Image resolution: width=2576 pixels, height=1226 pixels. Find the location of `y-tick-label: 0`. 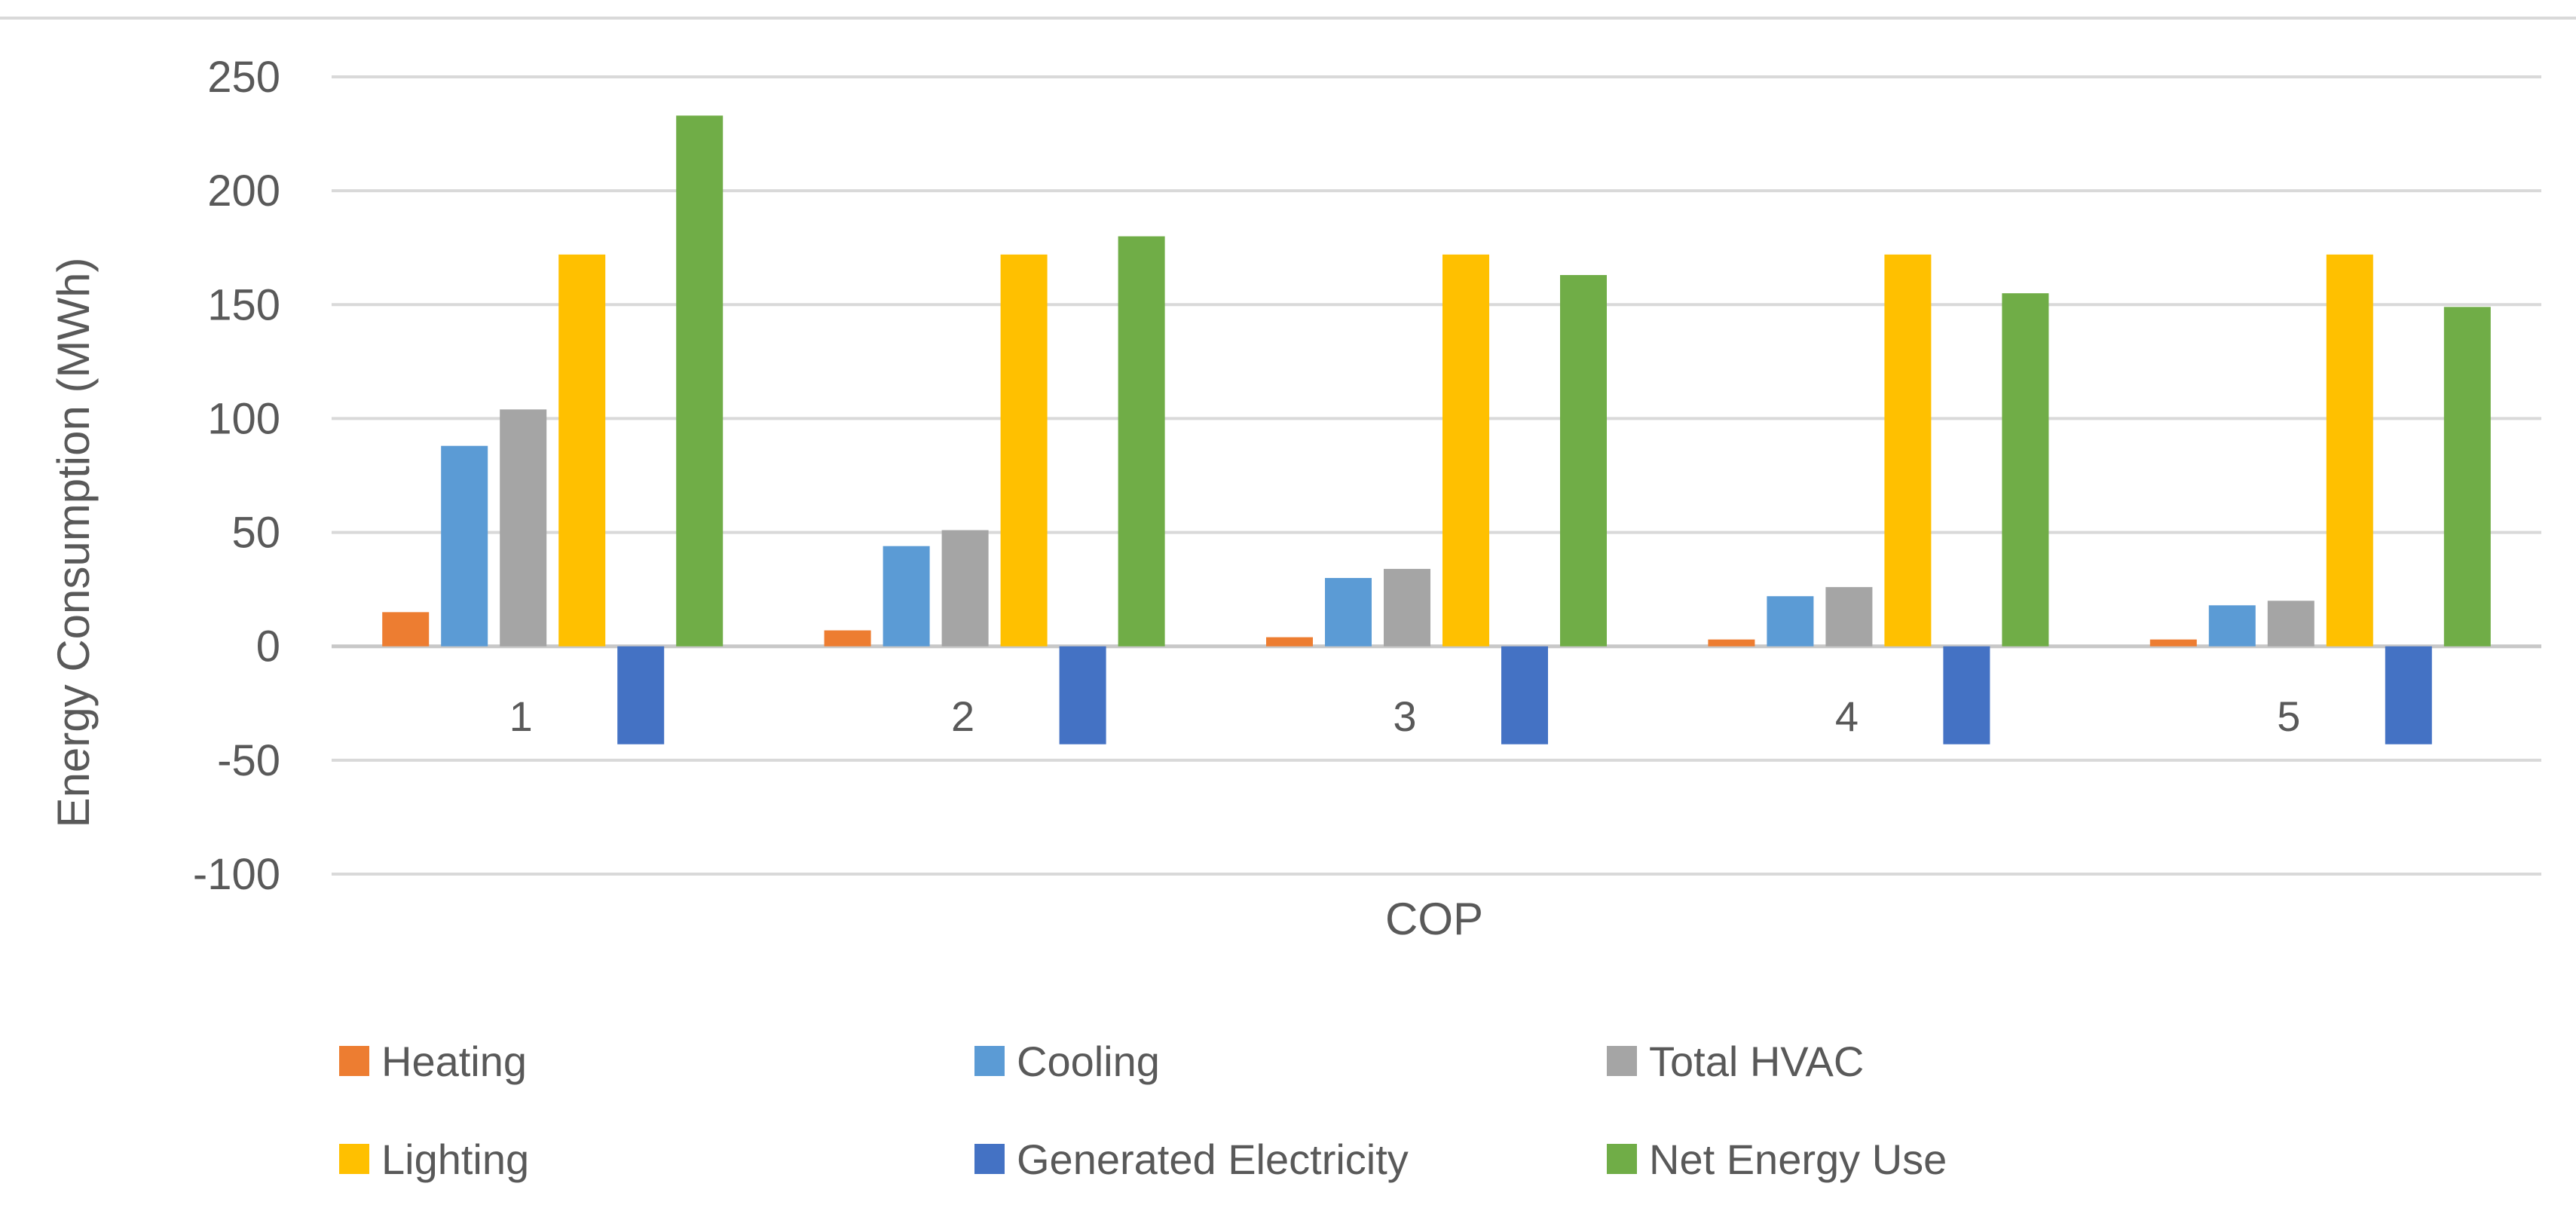

y-tick-label: 0 is located at coordinates (268, 646).